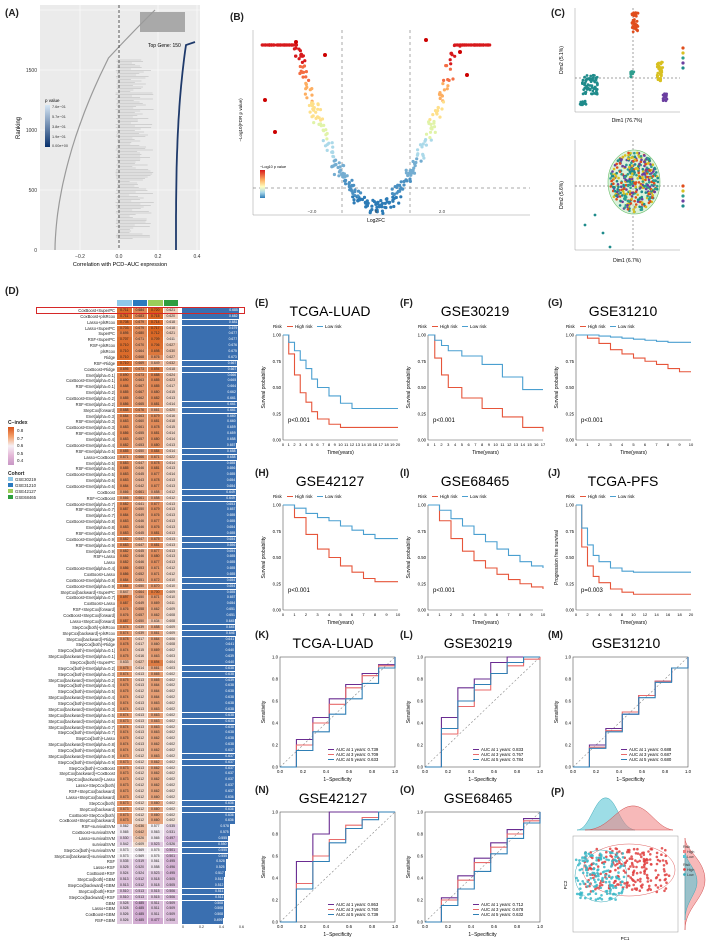 Image resolution: width=709 pixels, height=942 pixels. What do you see at coordinates (139, 833) in the screenshot?
I see `d-cell: 0.642` at bounding box center [139, 833].